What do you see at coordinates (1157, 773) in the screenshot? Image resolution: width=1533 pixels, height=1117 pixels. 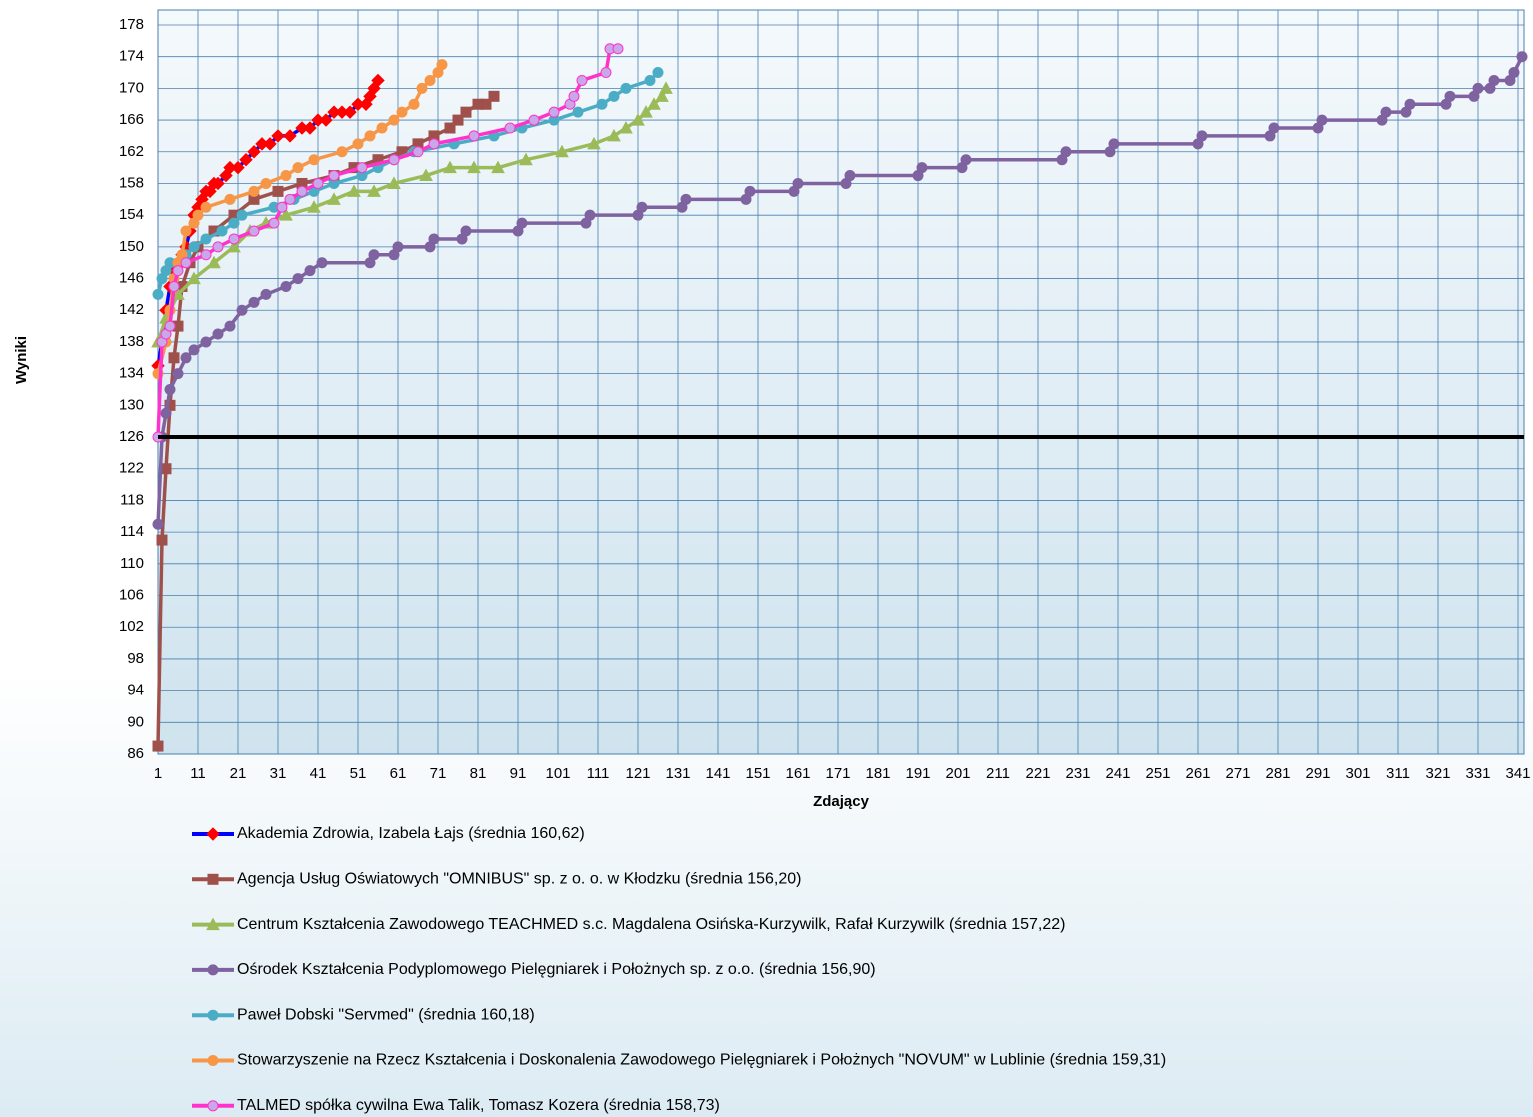 I see `x-tick-label: 251` at bounding box center [1157, 773].